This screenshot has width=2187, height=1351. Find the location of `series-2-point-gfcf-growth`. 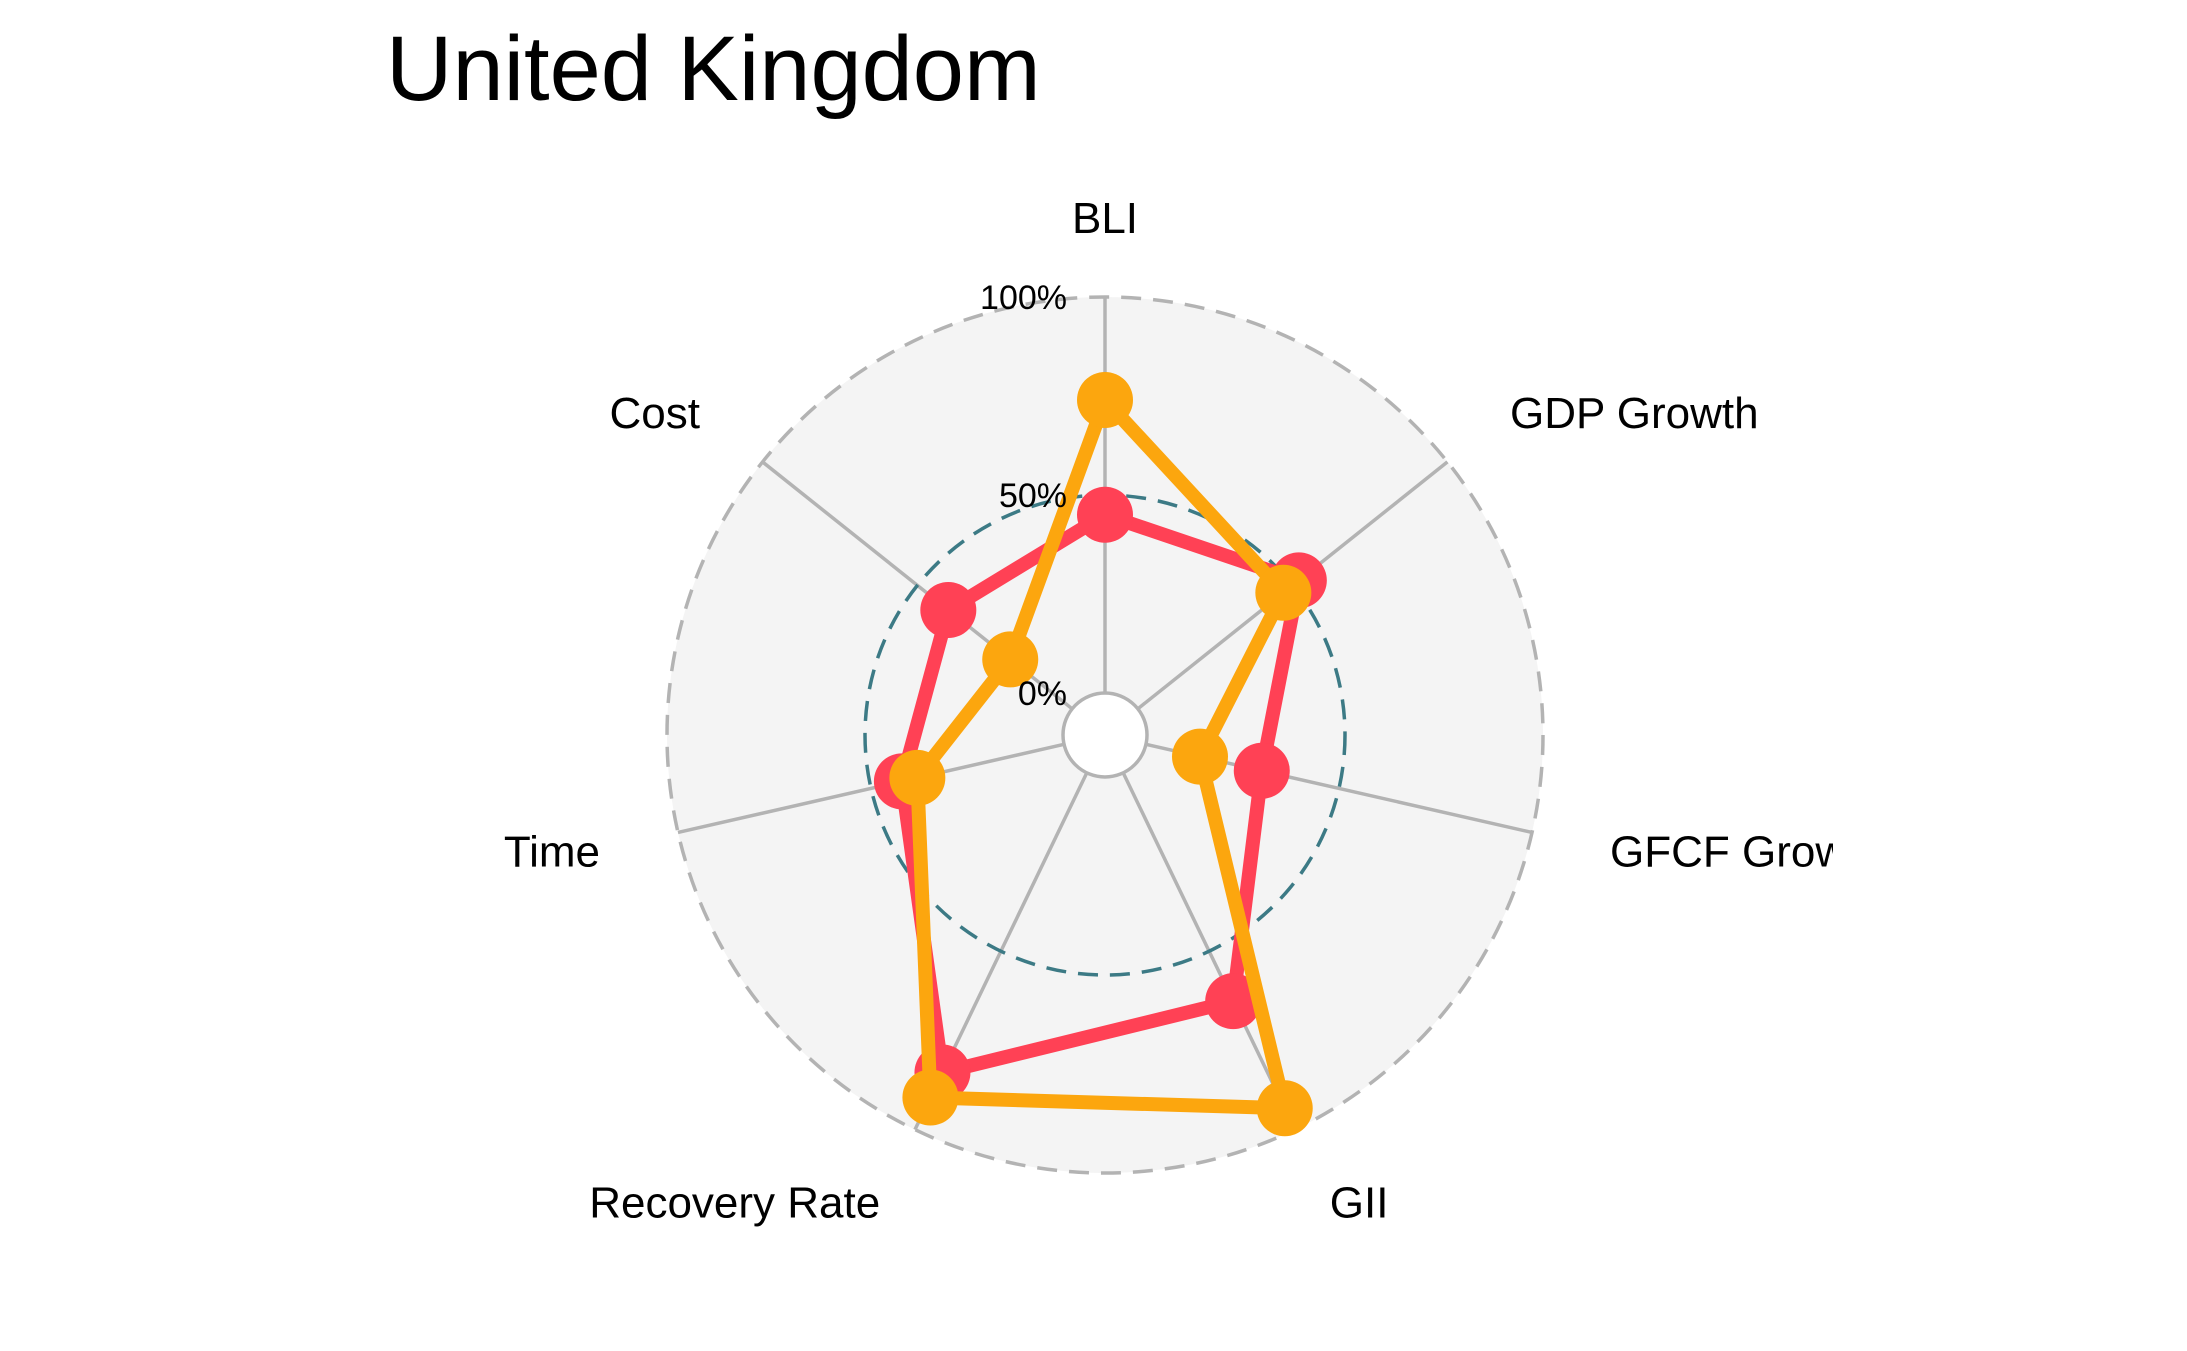

series-2-point-gfcf-growth is located at coordinates (1199, 756).